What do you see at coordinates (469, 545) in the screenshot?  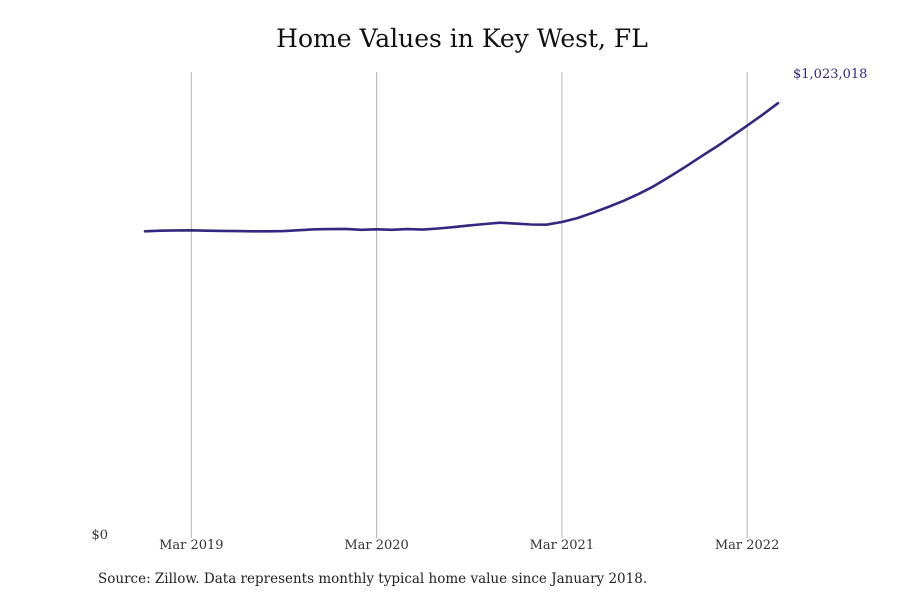 I see `x-axis-ticks: Mar 2019 Mar 2020 Mar 2021 Mar 2022` at bounding box center [469, 545].